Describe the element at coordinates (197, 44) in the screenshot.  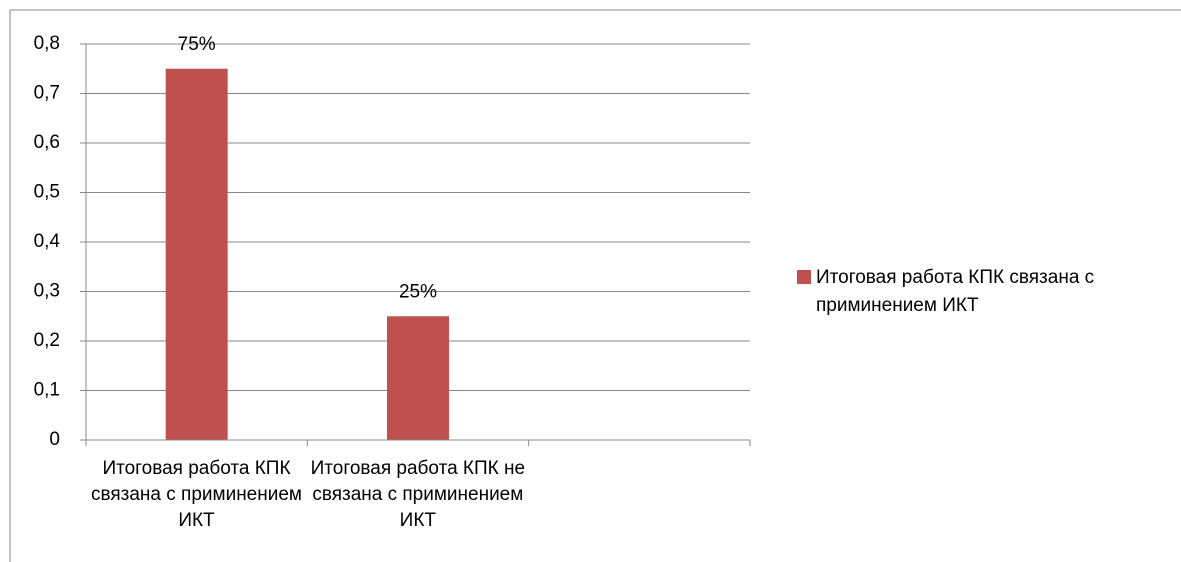
I see `data-label: 75%` at that location.